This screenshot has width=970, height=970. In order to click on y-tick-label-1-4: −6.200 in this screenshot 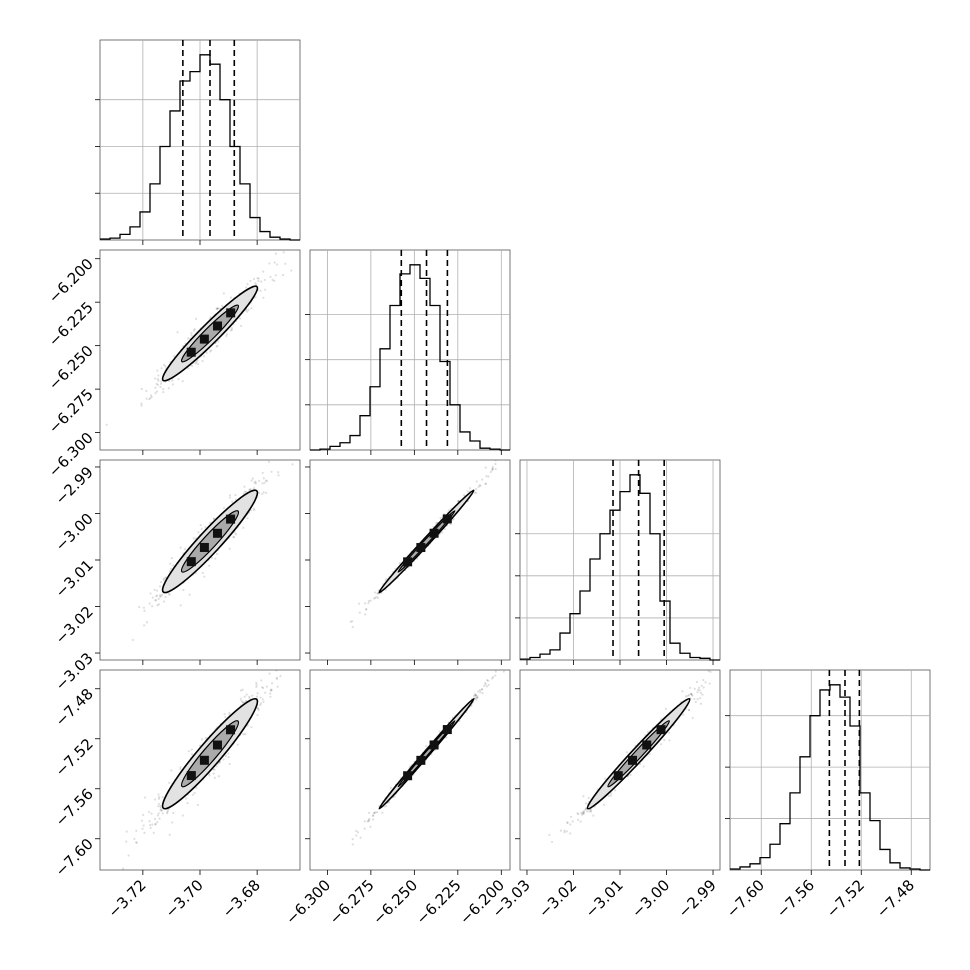, I will do `click(71, 281)`.